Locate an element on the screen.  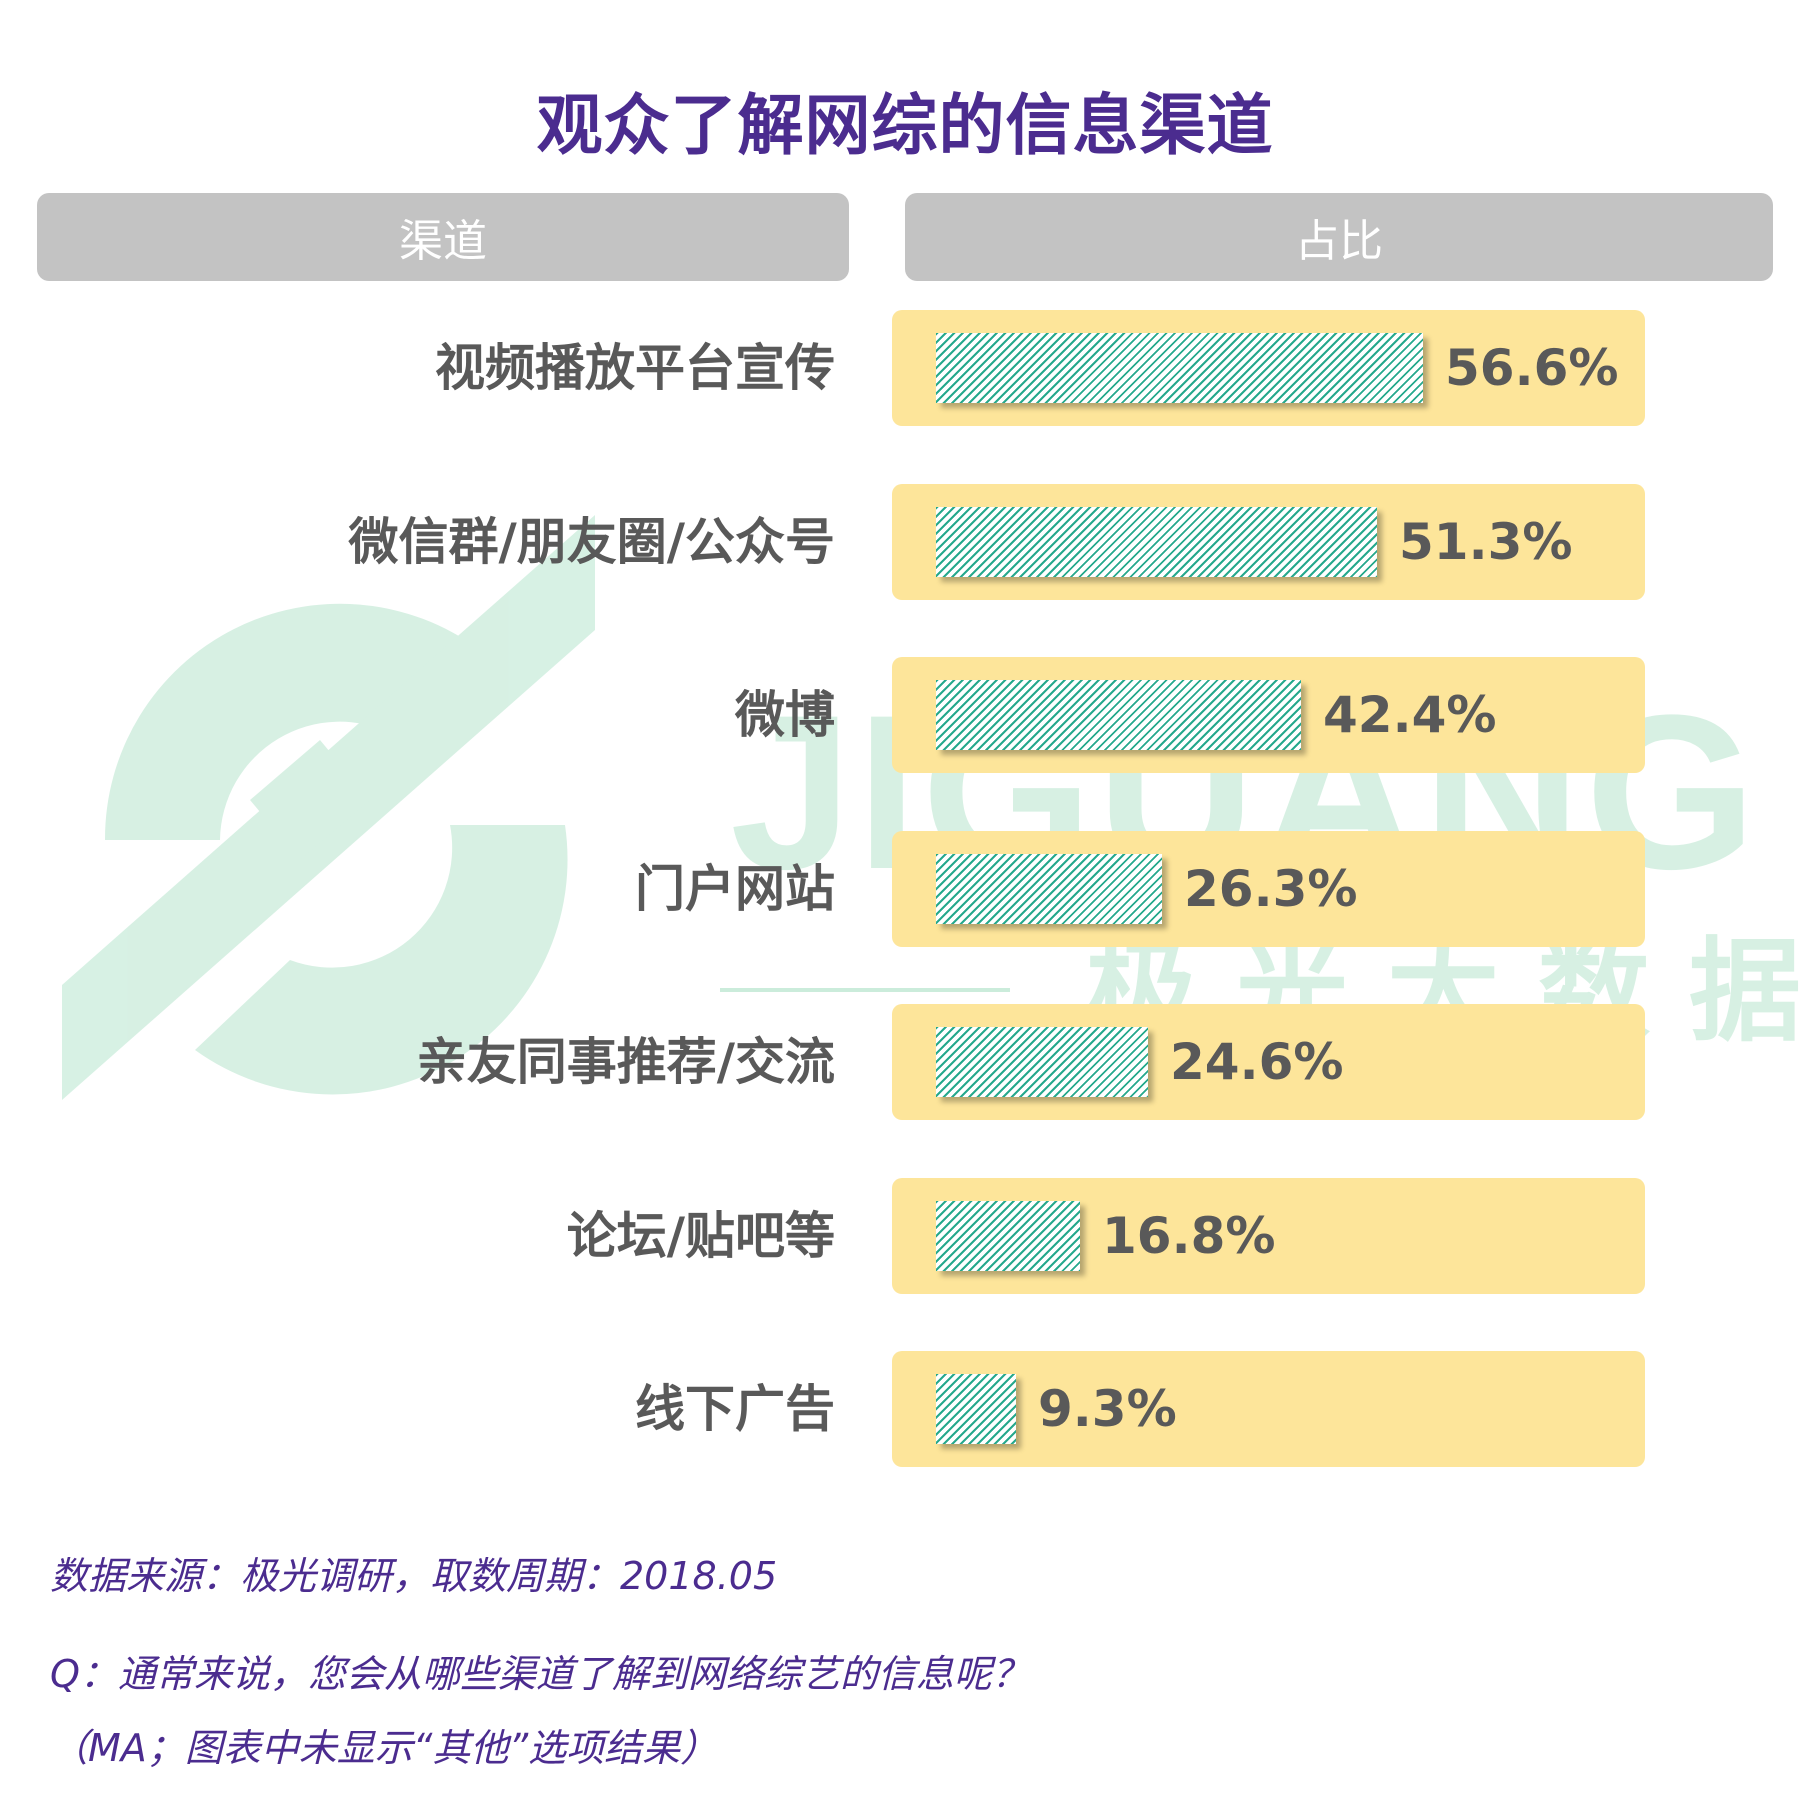
question-note: Q：通常来说，您会从哪些渠道了解到网络综艺的信息呢？ is located at coordinates (540, 1674).